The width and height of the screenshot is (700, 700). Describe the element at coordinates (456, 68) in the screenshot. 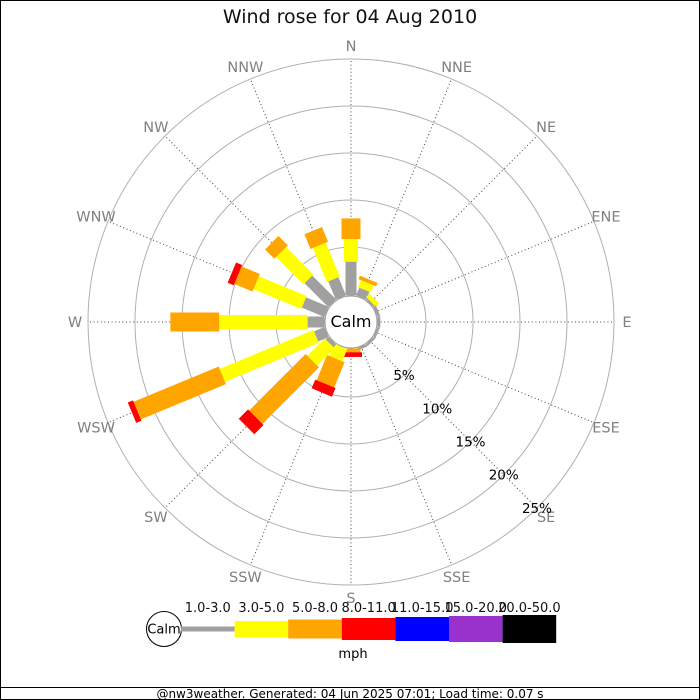

I see `direction-label-NNE: NNE` at that location.